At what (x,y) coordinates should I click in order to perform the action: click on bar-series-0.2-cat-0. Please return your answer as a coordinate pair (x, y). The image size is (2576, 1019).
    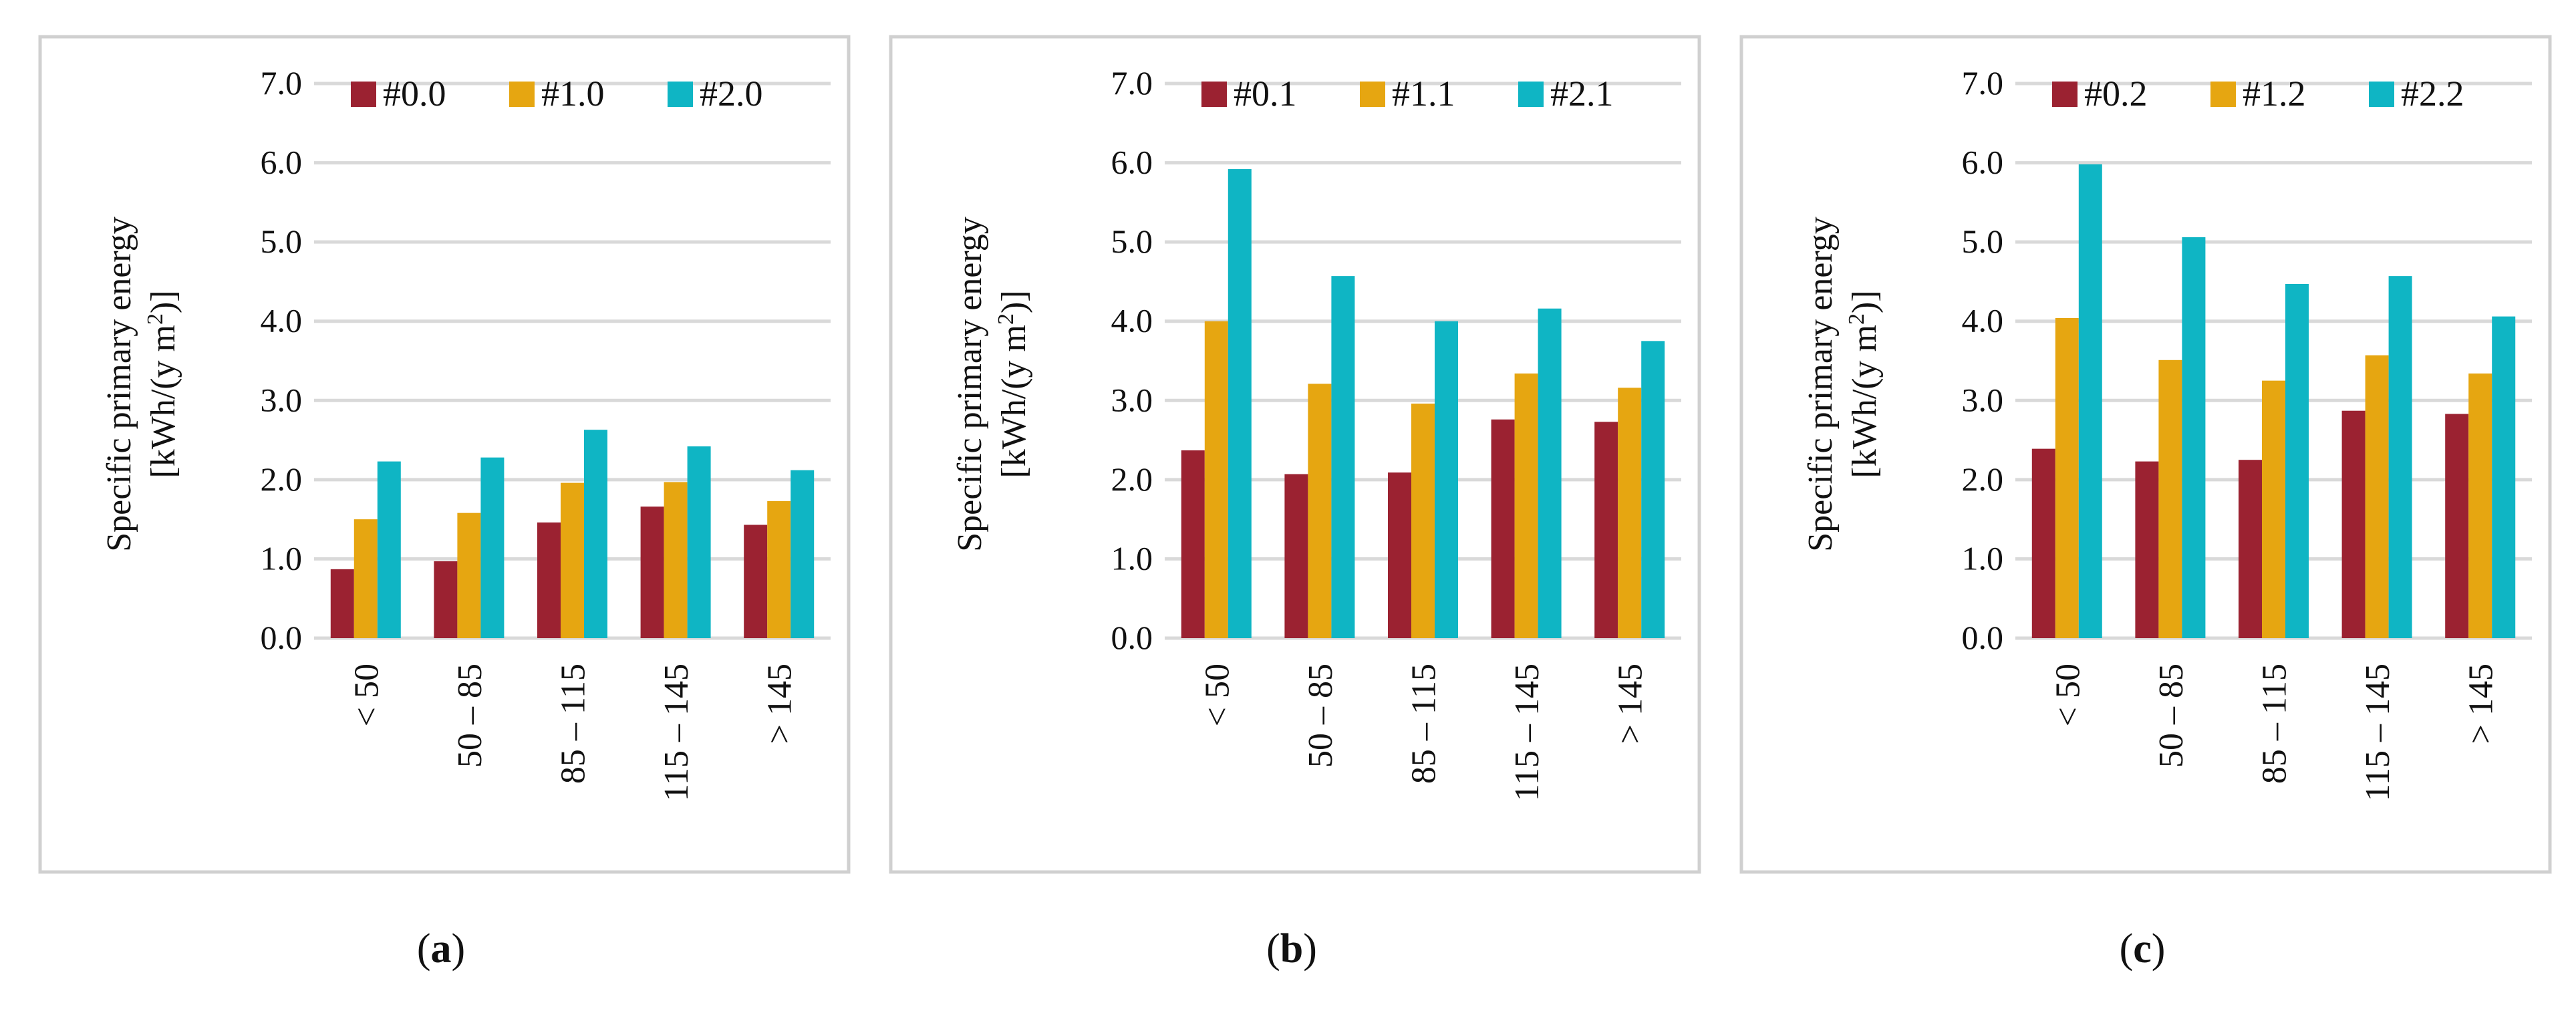
    Looking at the image, I should click on (2043, 543).